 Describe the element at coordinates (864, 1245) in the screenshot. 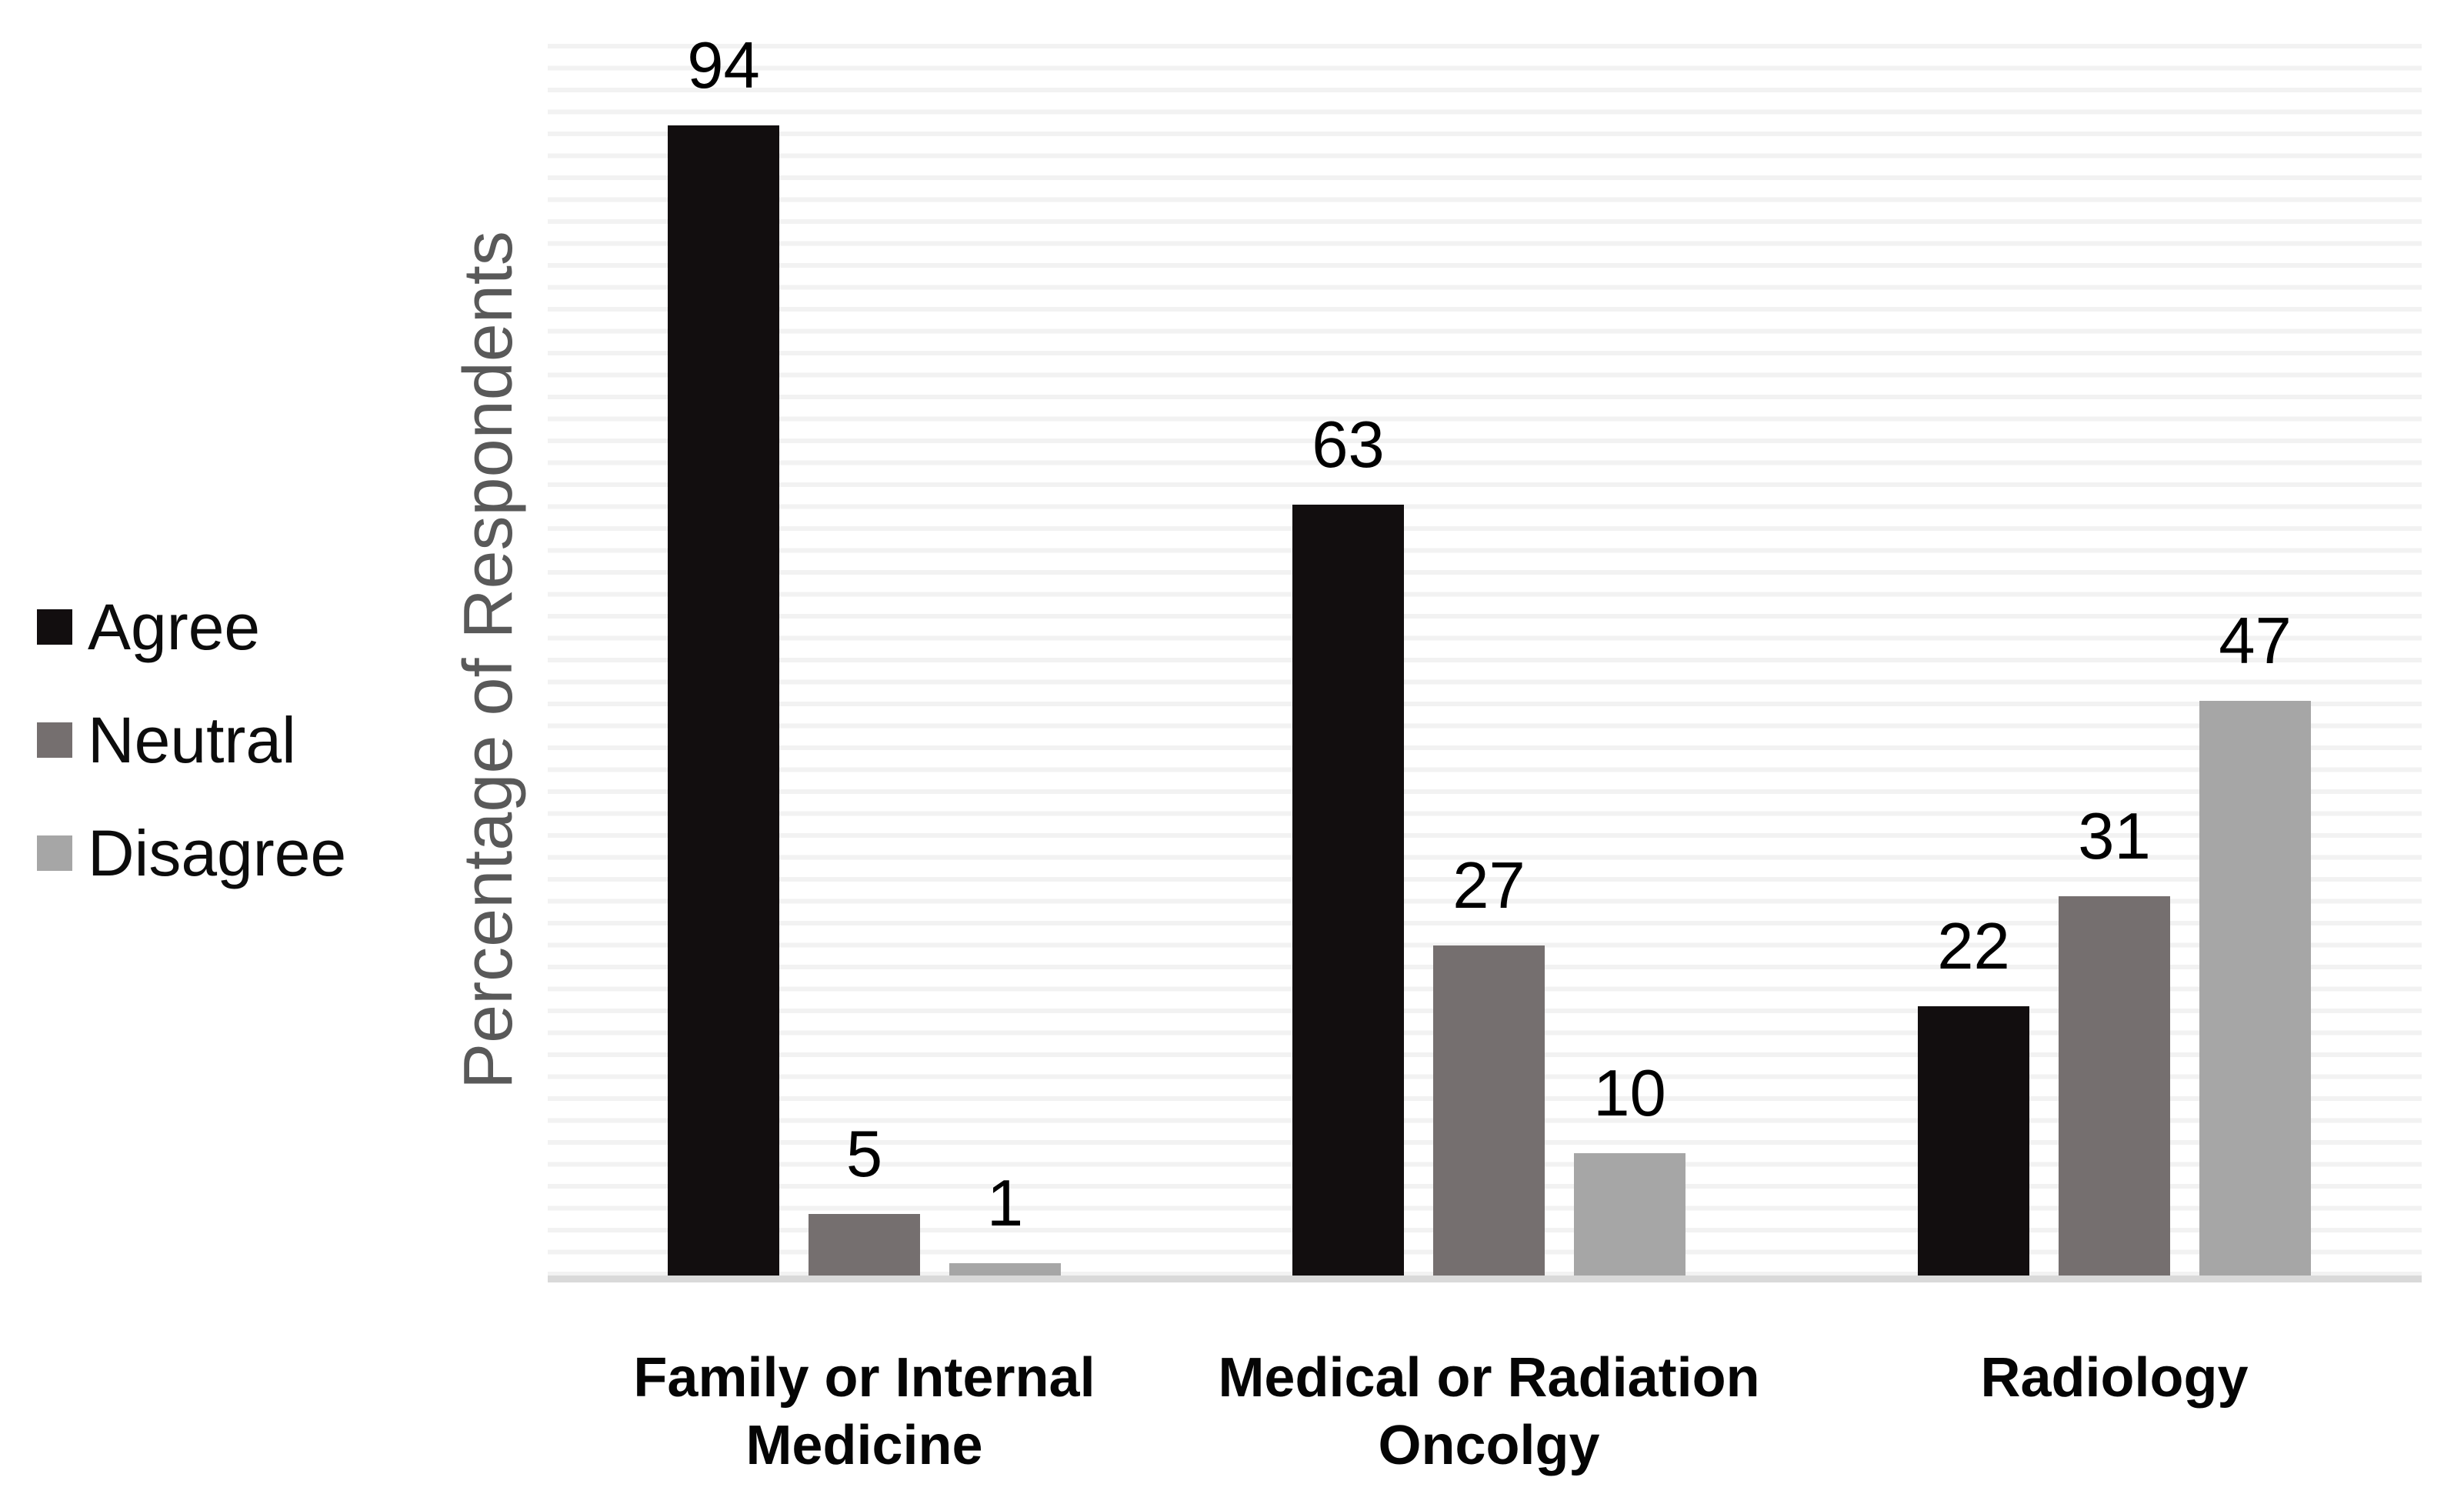

I see `bar-neutral-group1` at that location.